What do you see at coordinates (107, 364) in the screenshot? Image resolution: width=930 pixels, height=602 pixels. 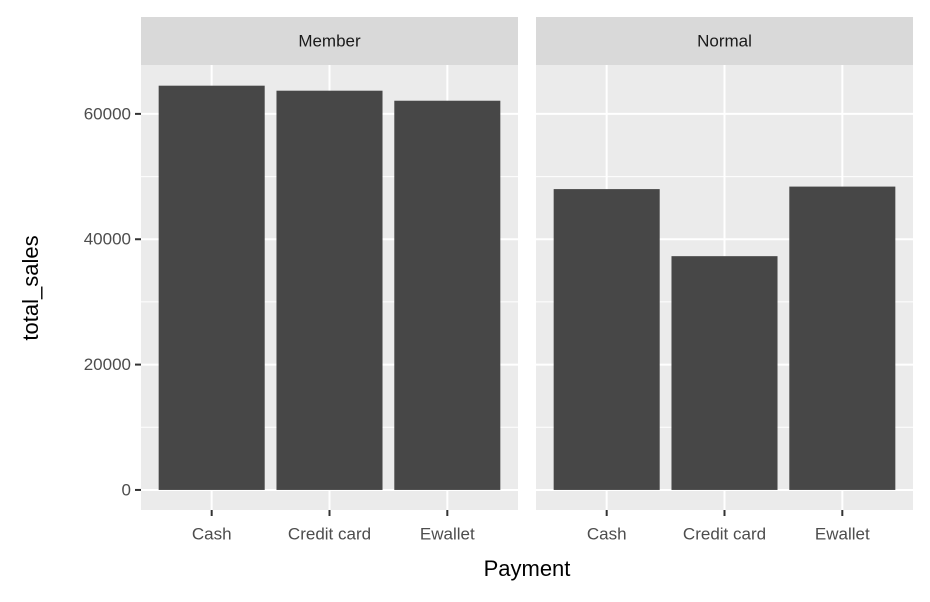 I see `y-tick-label: 20000` at bounding box center [107, 364].